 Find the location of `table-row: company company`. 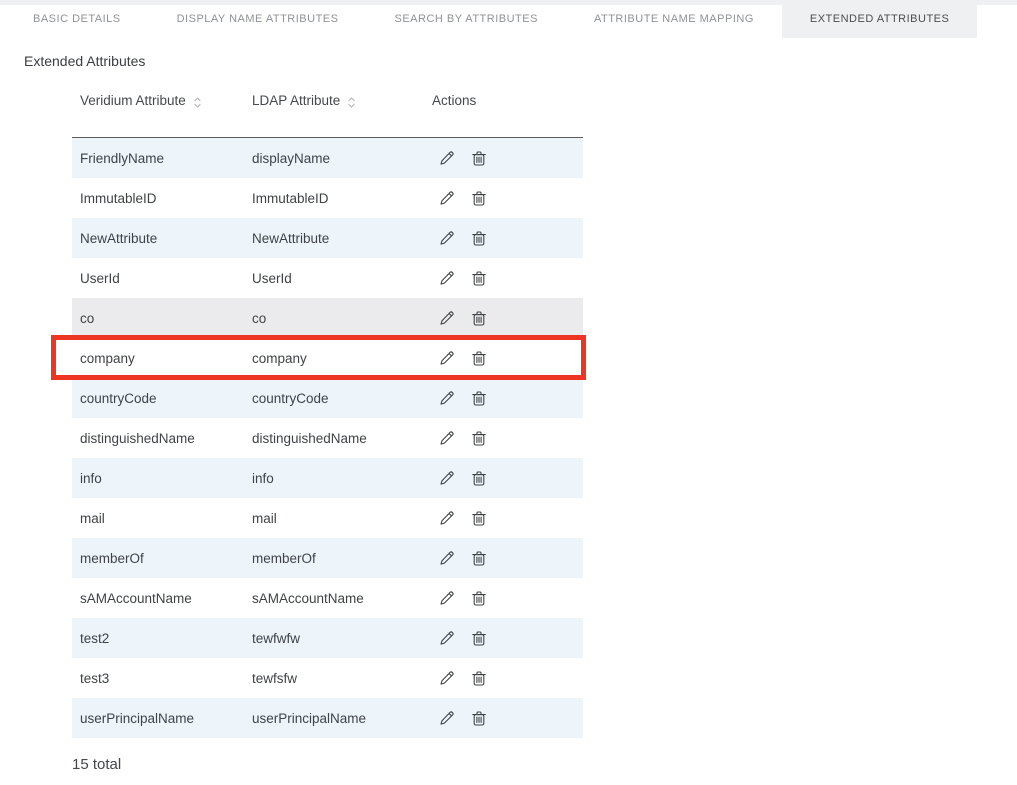

table-row: company company is located at coordinates (318, 357).